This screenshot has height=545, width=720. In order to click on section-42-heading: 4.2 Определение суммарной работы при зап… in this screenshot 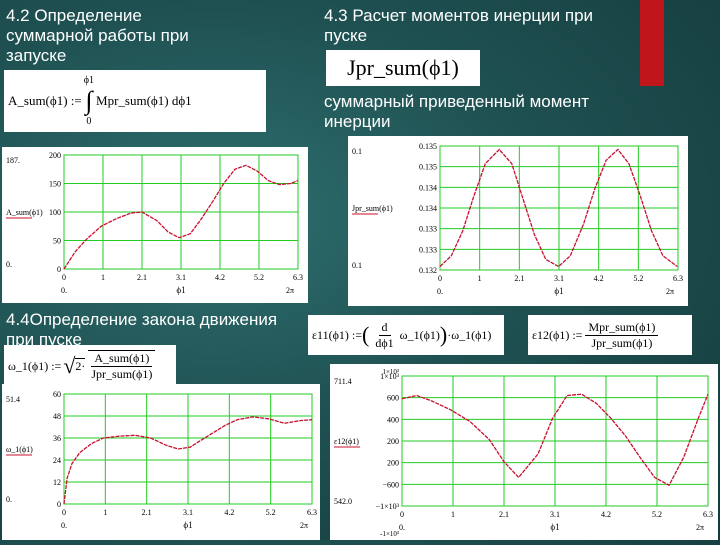, I will do `click(136, 36)`.